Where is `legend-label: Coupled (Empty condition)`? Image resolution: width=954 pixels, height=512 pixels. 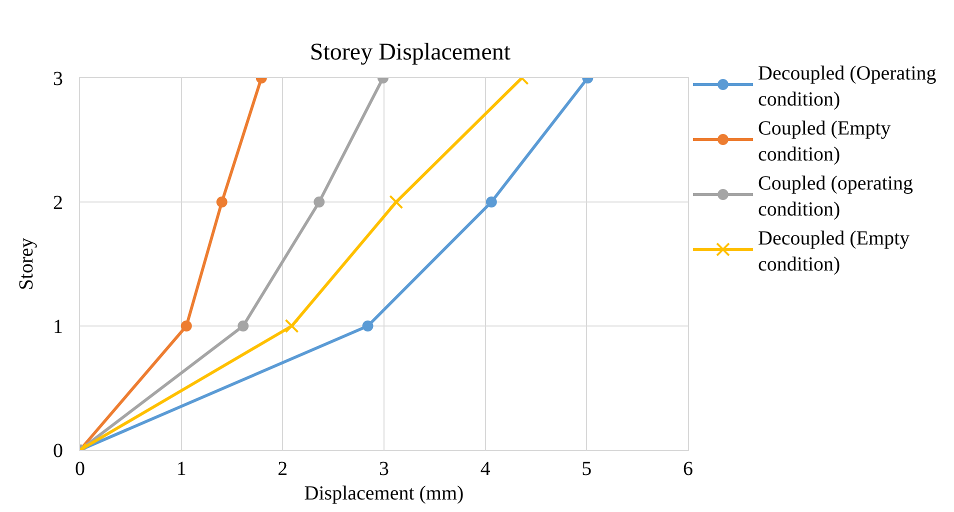
legend-label: Coupled (Empty condition) is located at coordinates (824, 141).